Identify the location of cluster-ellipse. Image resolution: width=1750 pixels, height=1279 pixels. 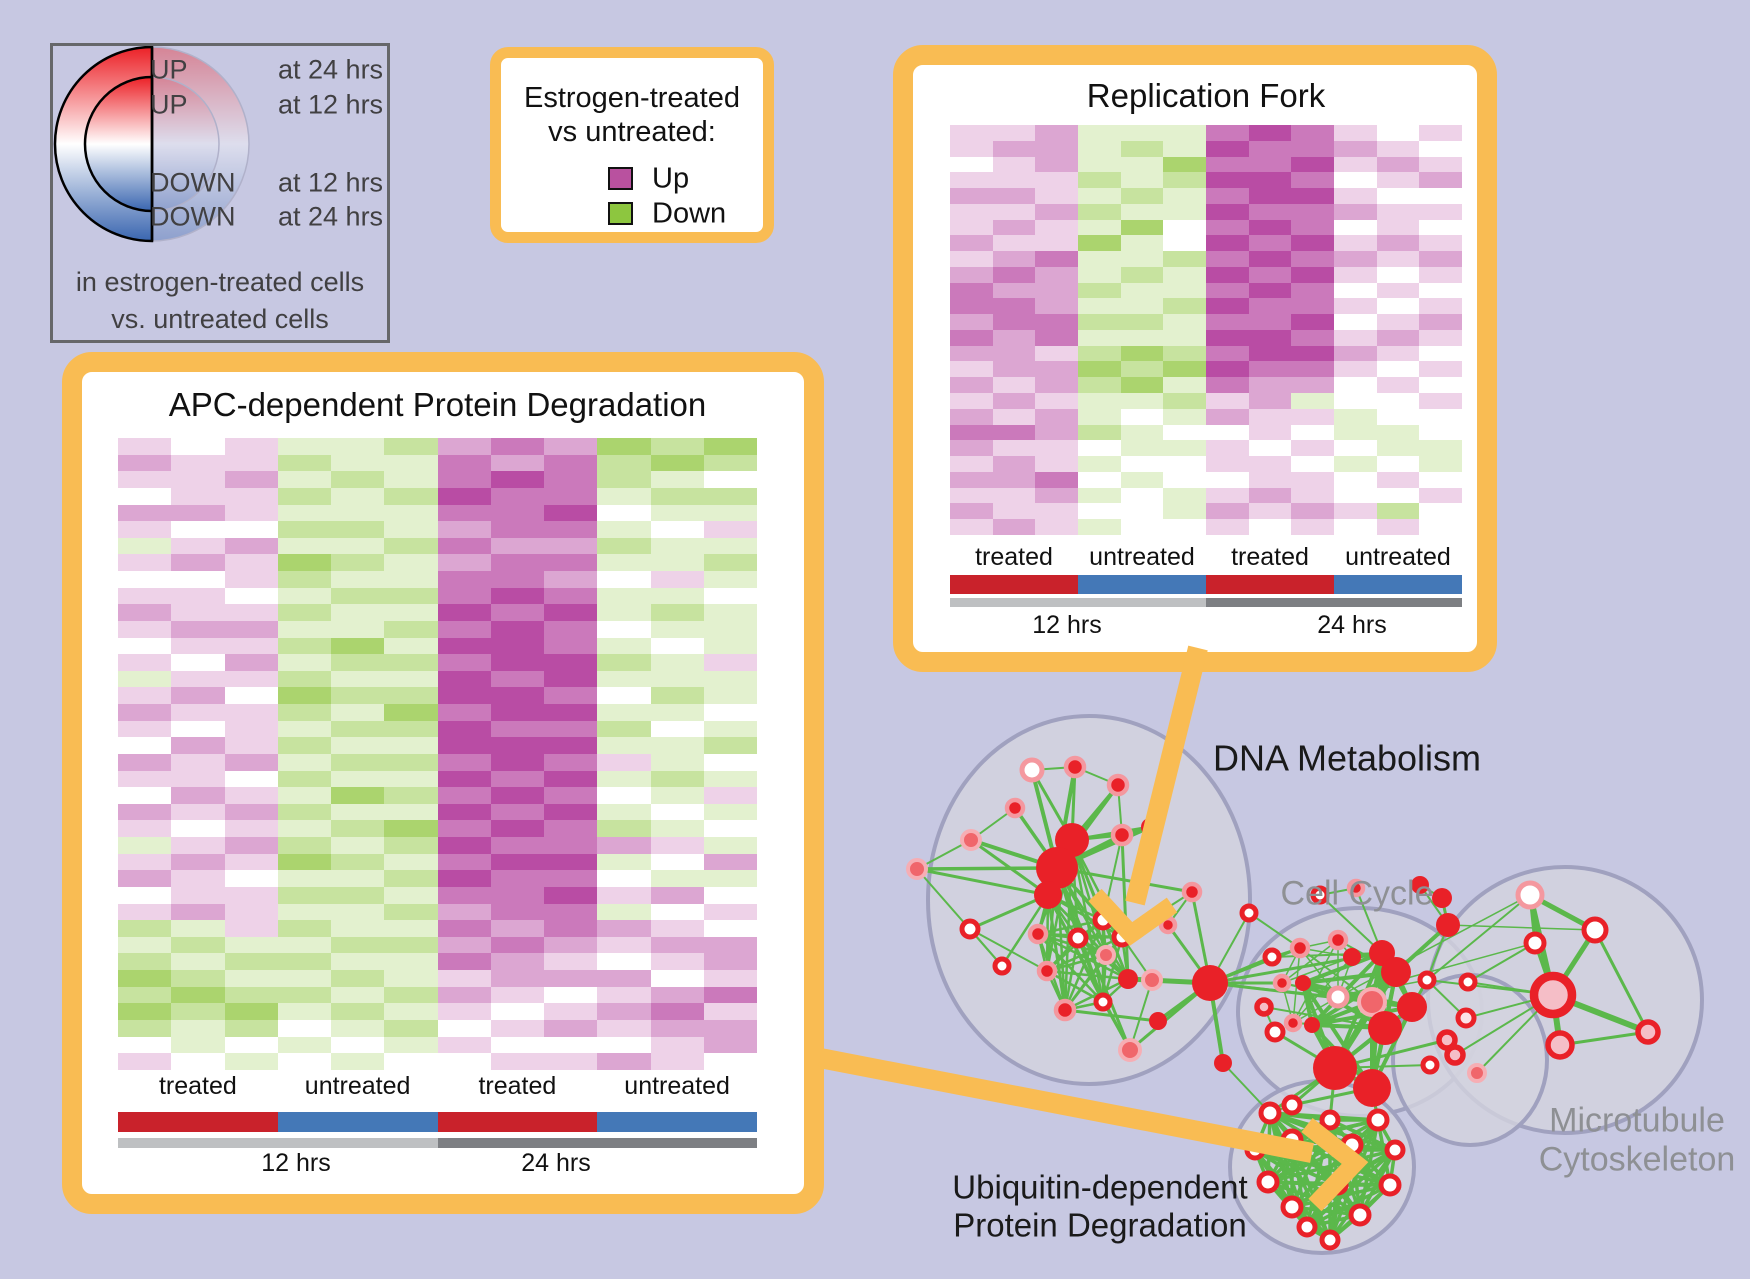
(1470, 1060).